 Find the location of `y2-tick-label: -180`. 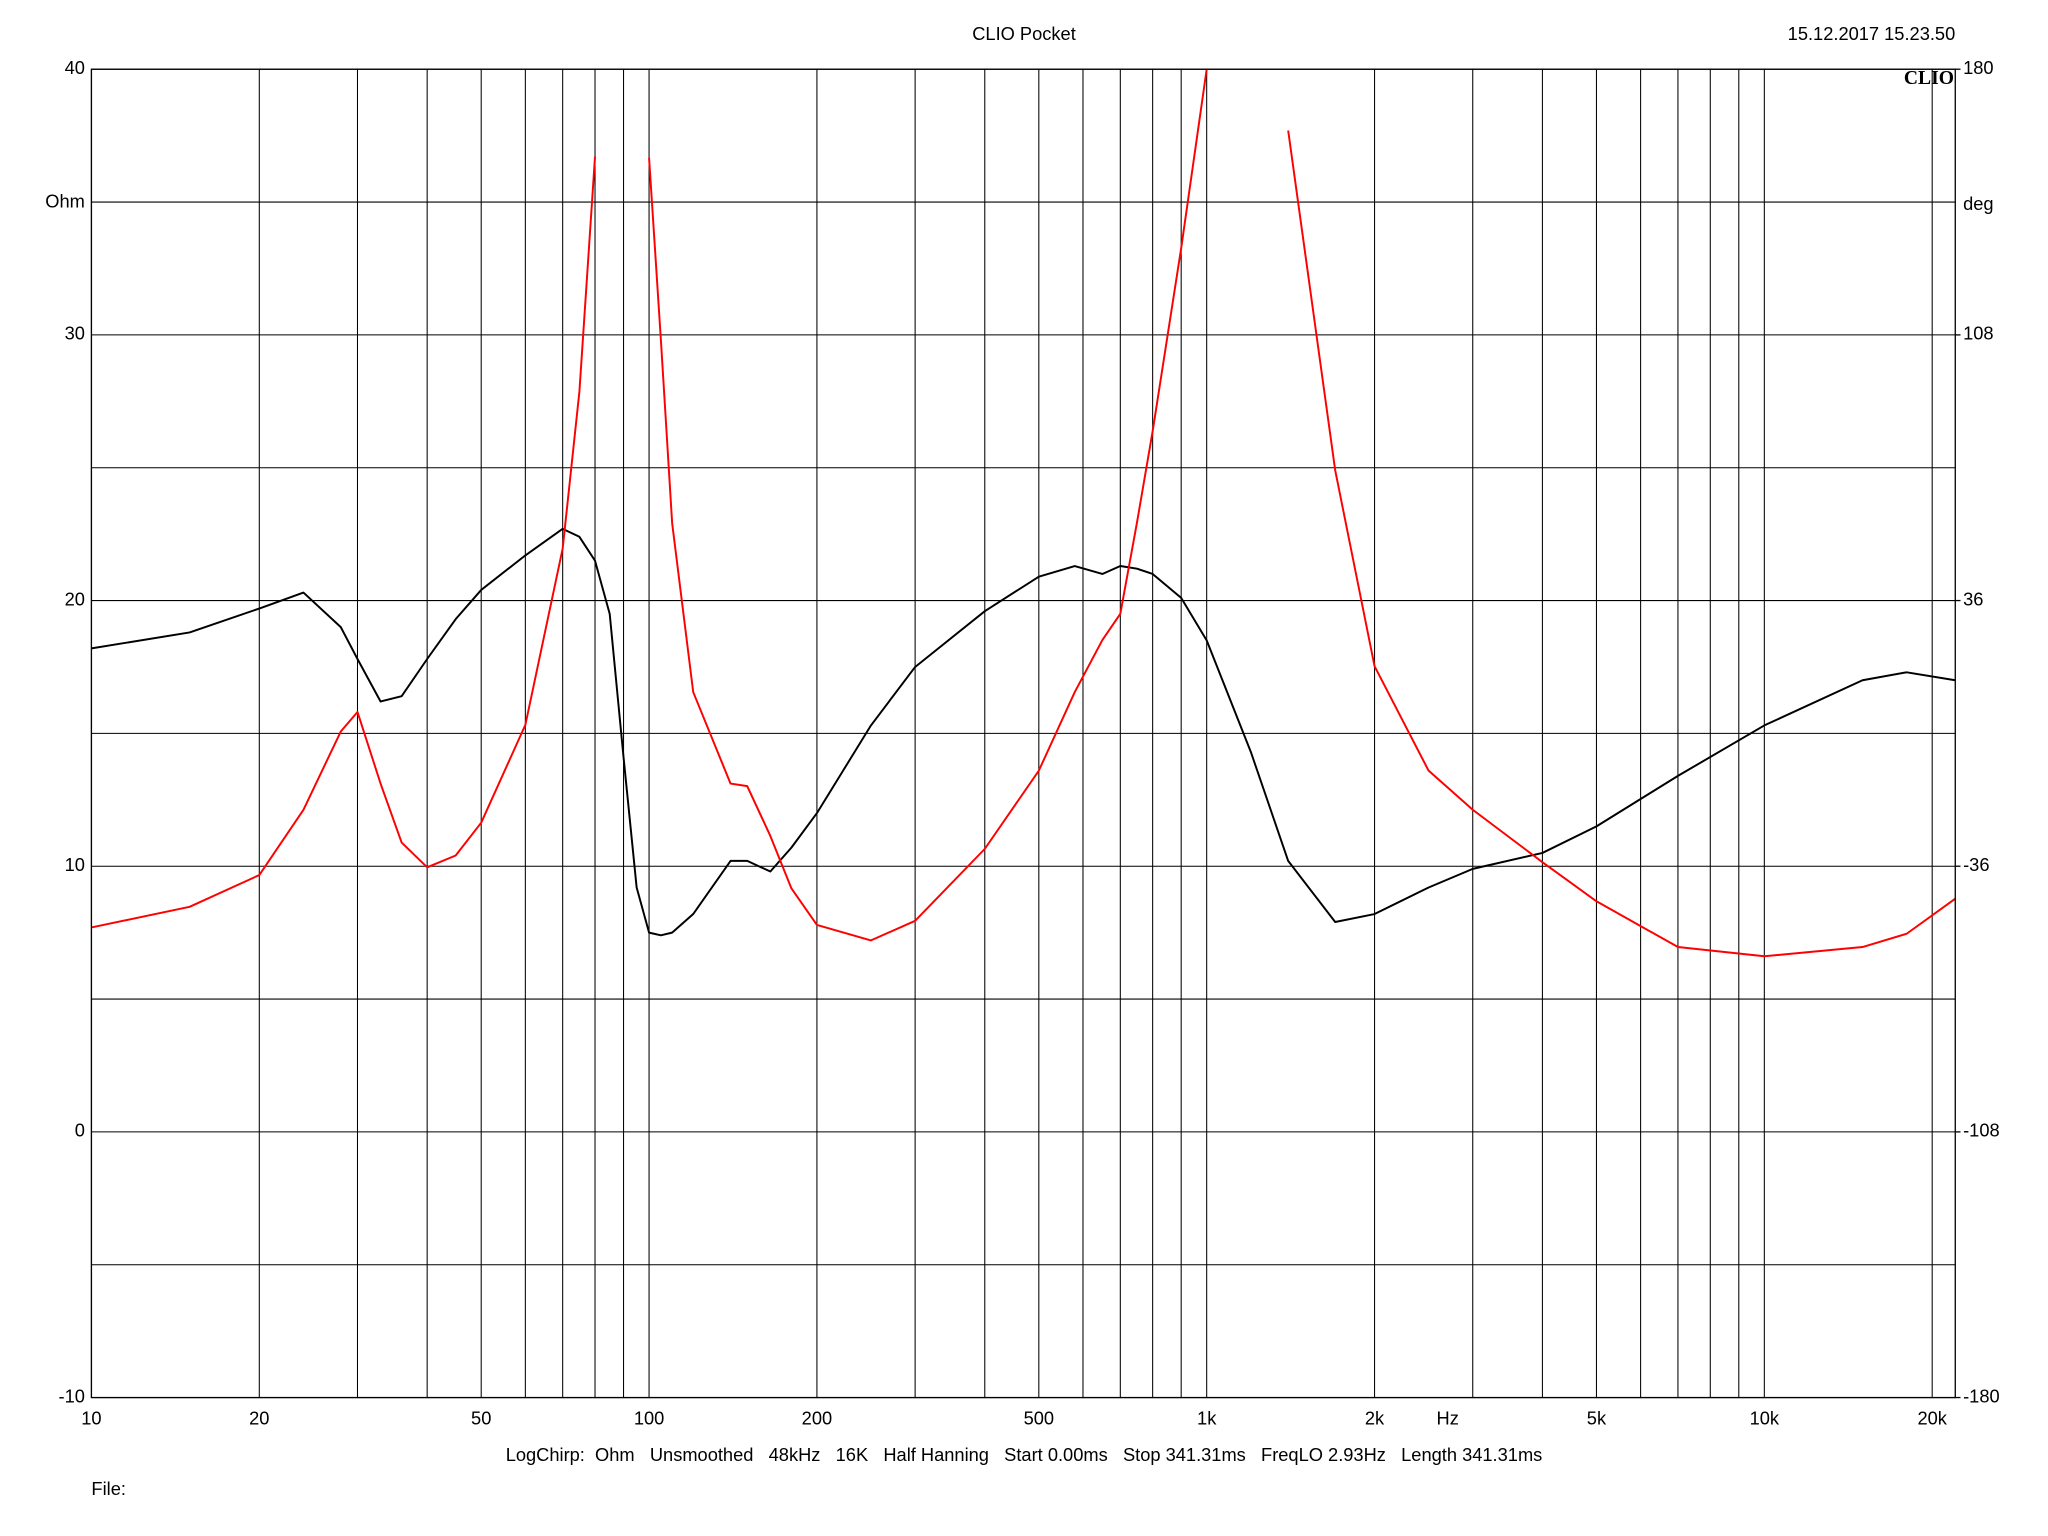

y2-tick-label: -180 is located at coordinates (1981, 1395).